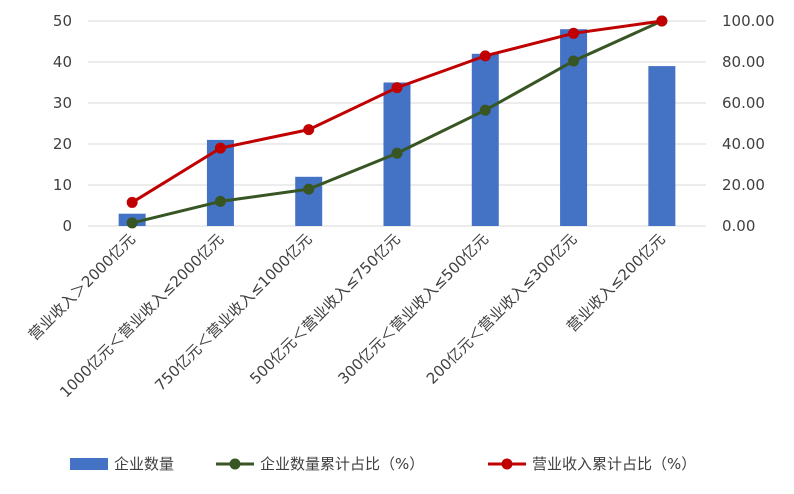 The image size is (794, 494). What do you see at coordinates (748, 123) in the screenshot?
I see `right-y-axis: 0.00 20.00 40.00 60.00 80.00 100.00` at bounding box center [748, 123].